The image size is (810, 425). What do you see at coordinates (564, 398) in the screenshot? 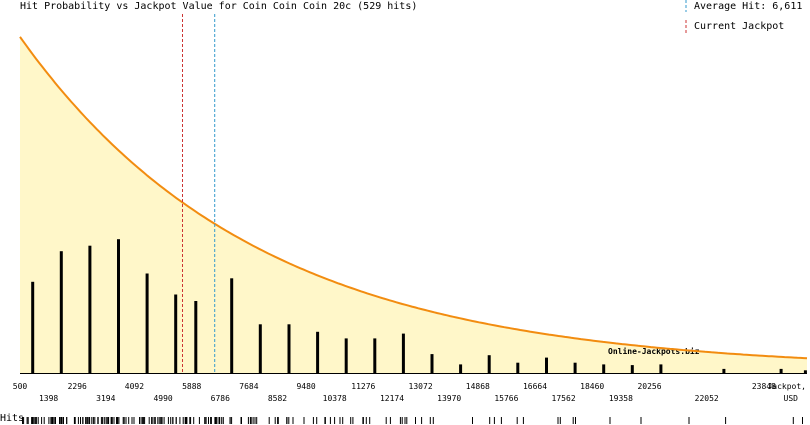
I see `tick-label-bottom-9: 17562` at bounding box center [564, 398].